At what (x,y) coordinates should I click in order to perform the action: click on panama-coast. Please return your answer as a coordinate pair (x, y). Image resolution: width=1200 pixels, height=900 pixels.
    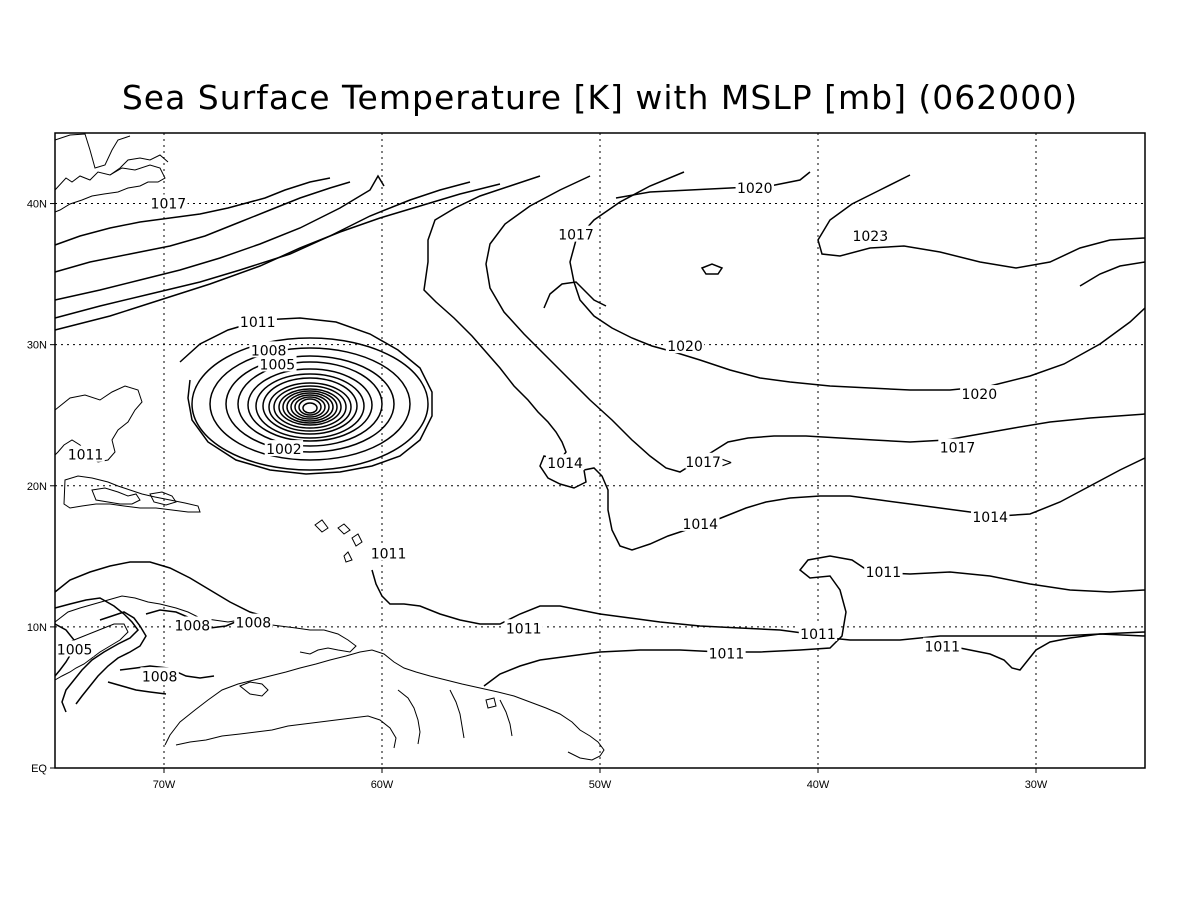
    Looking at the image, I should click on (91, 652).